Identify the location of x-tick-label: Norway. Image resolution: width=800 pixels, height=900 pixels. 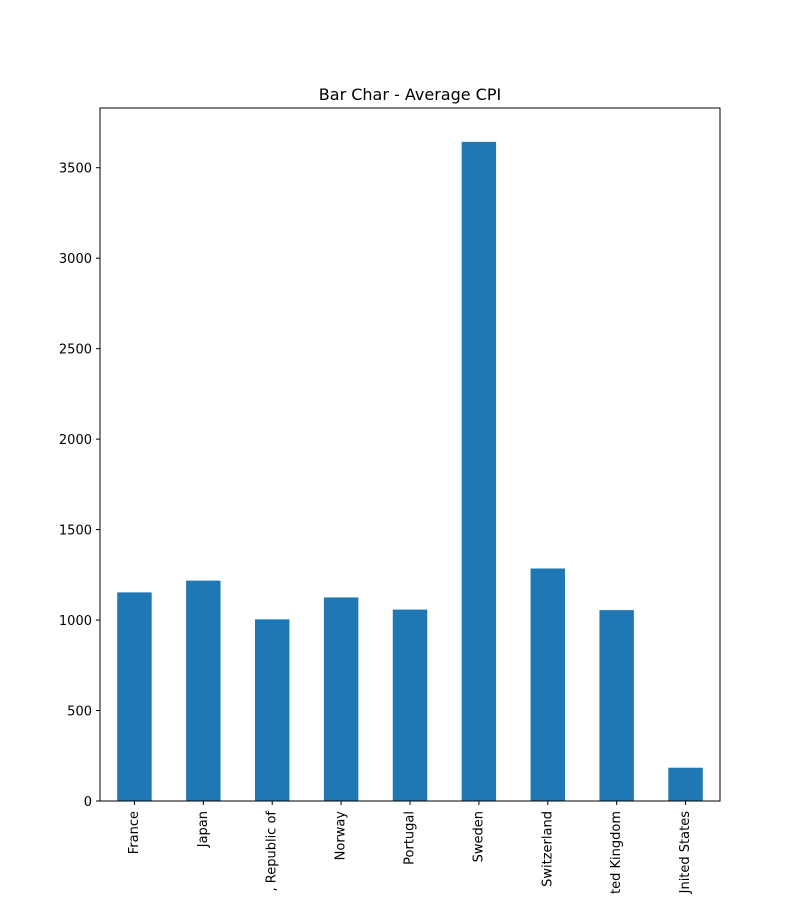
(341, 836).